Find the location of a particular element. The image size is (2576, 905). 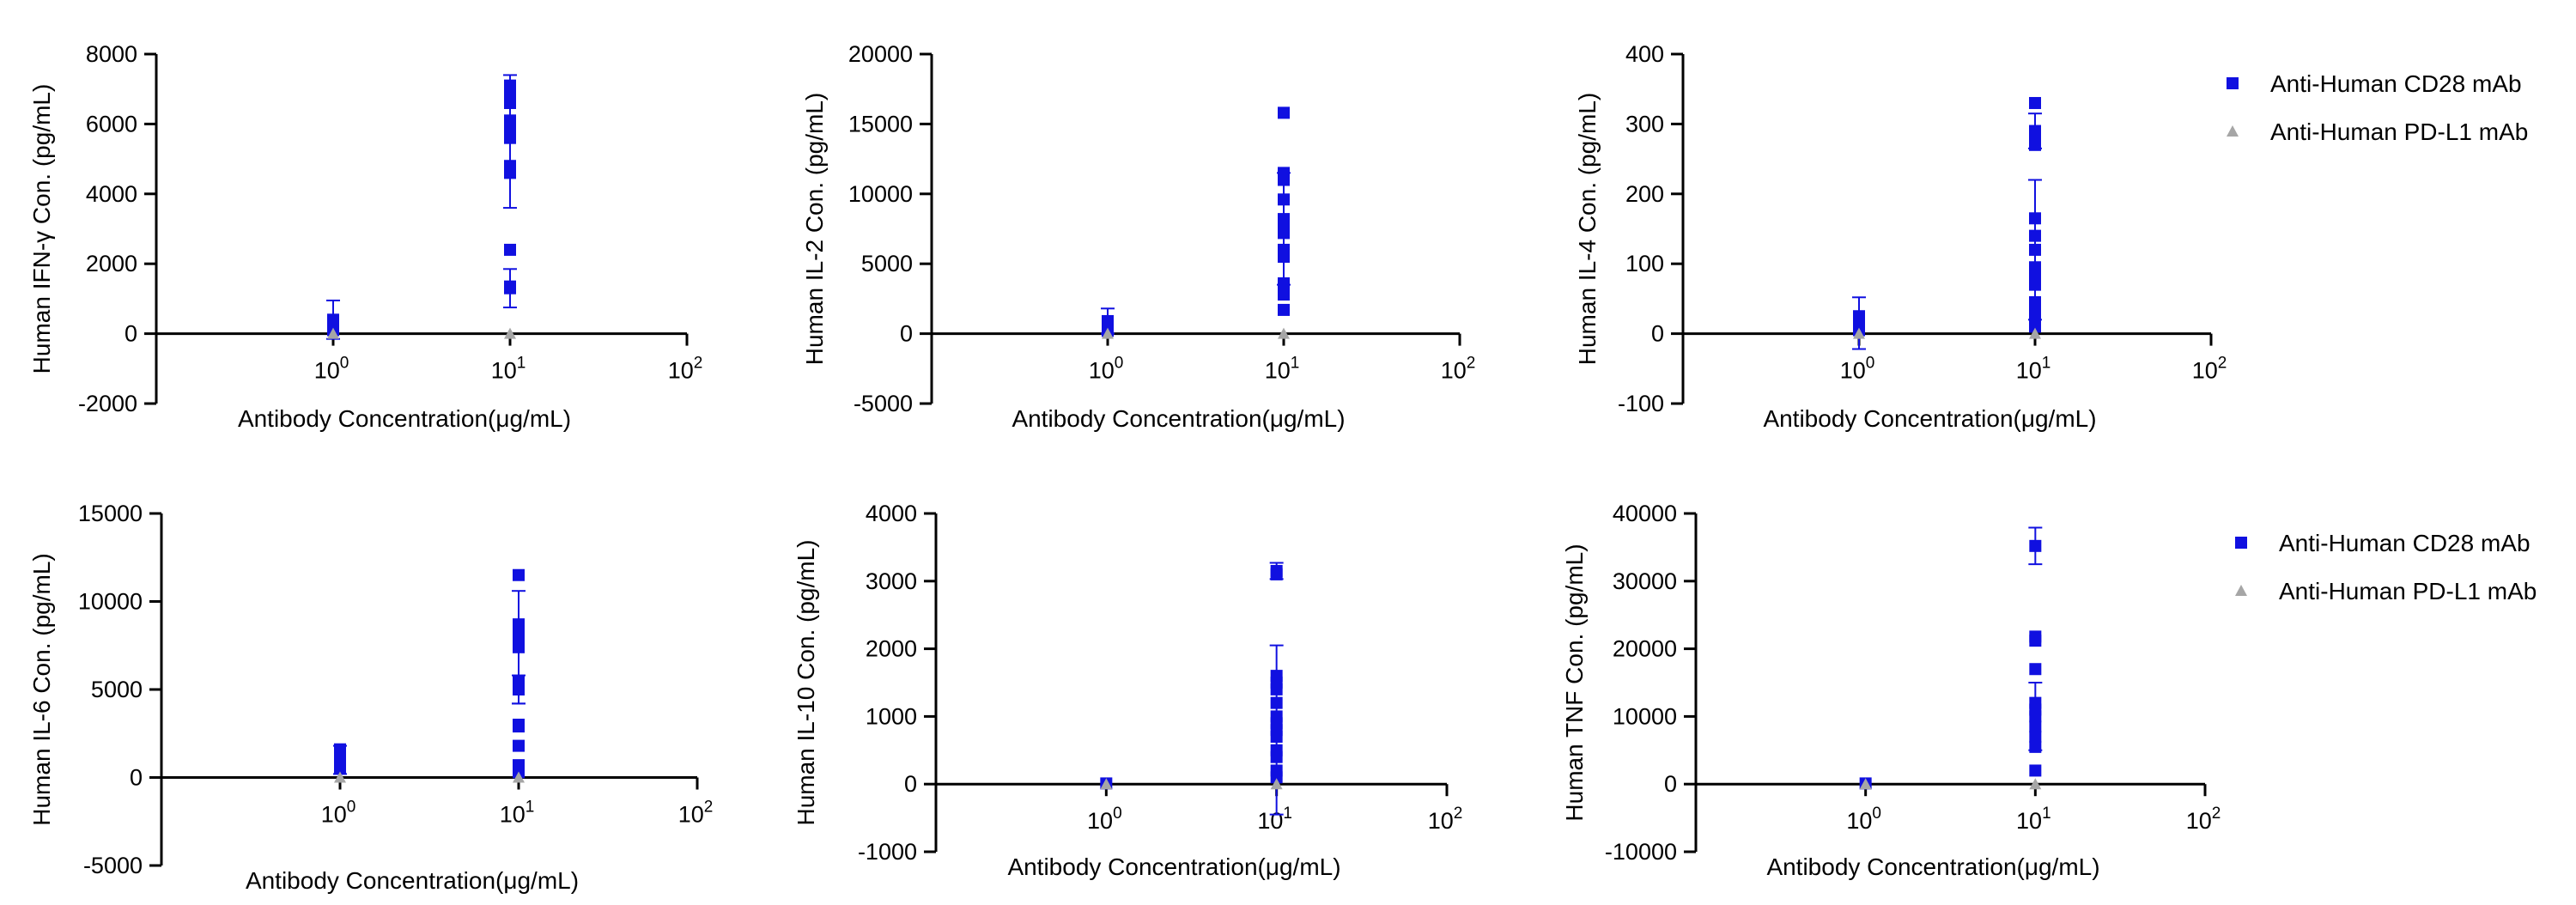

y-axis-label: Human IFN-γ Con. (pg/mL) is located at coordinates (41, 229).